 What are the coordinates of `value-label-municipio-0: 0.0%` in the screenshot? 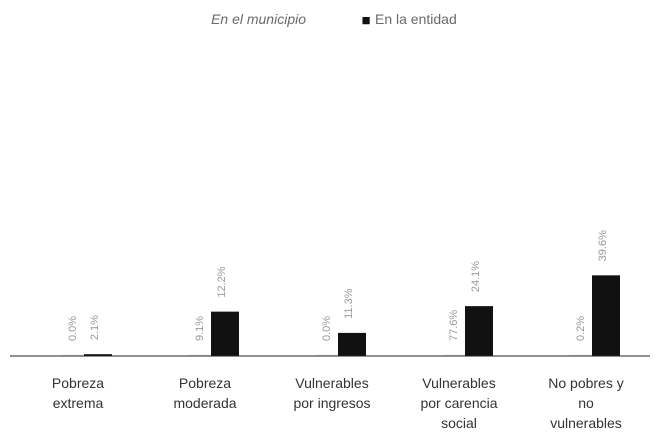 It's located at (73, 328).